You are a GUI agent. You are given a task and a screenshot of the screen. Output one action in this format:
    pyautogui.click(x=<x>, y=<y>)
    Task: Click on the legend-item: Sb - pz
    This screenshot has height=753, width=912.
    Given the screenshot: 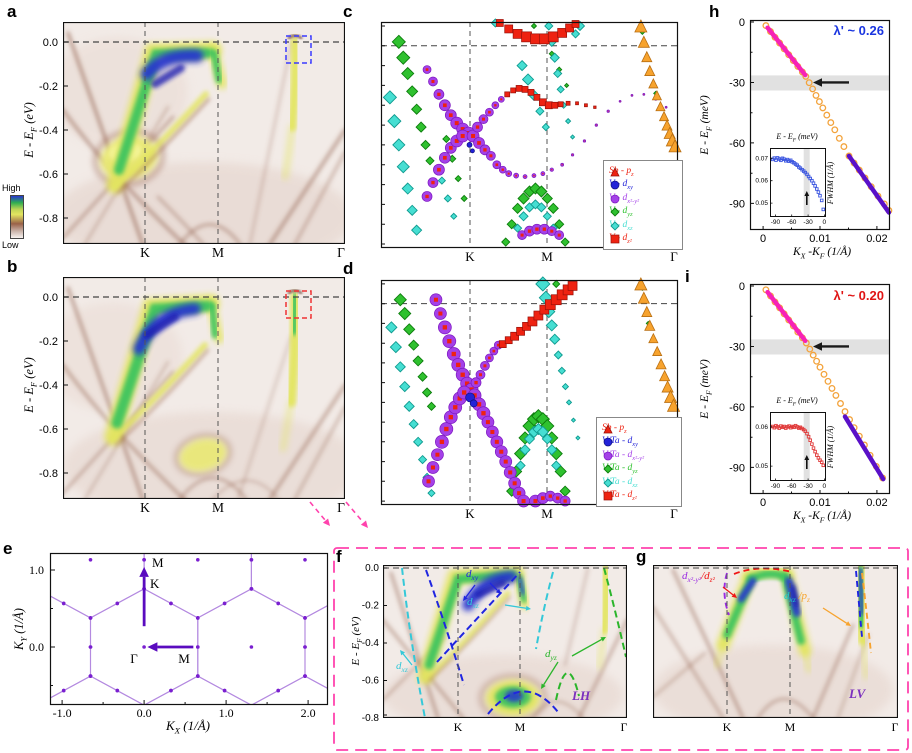 What is the action you would take?
    pyautogui.click(x=640, y=429)
    